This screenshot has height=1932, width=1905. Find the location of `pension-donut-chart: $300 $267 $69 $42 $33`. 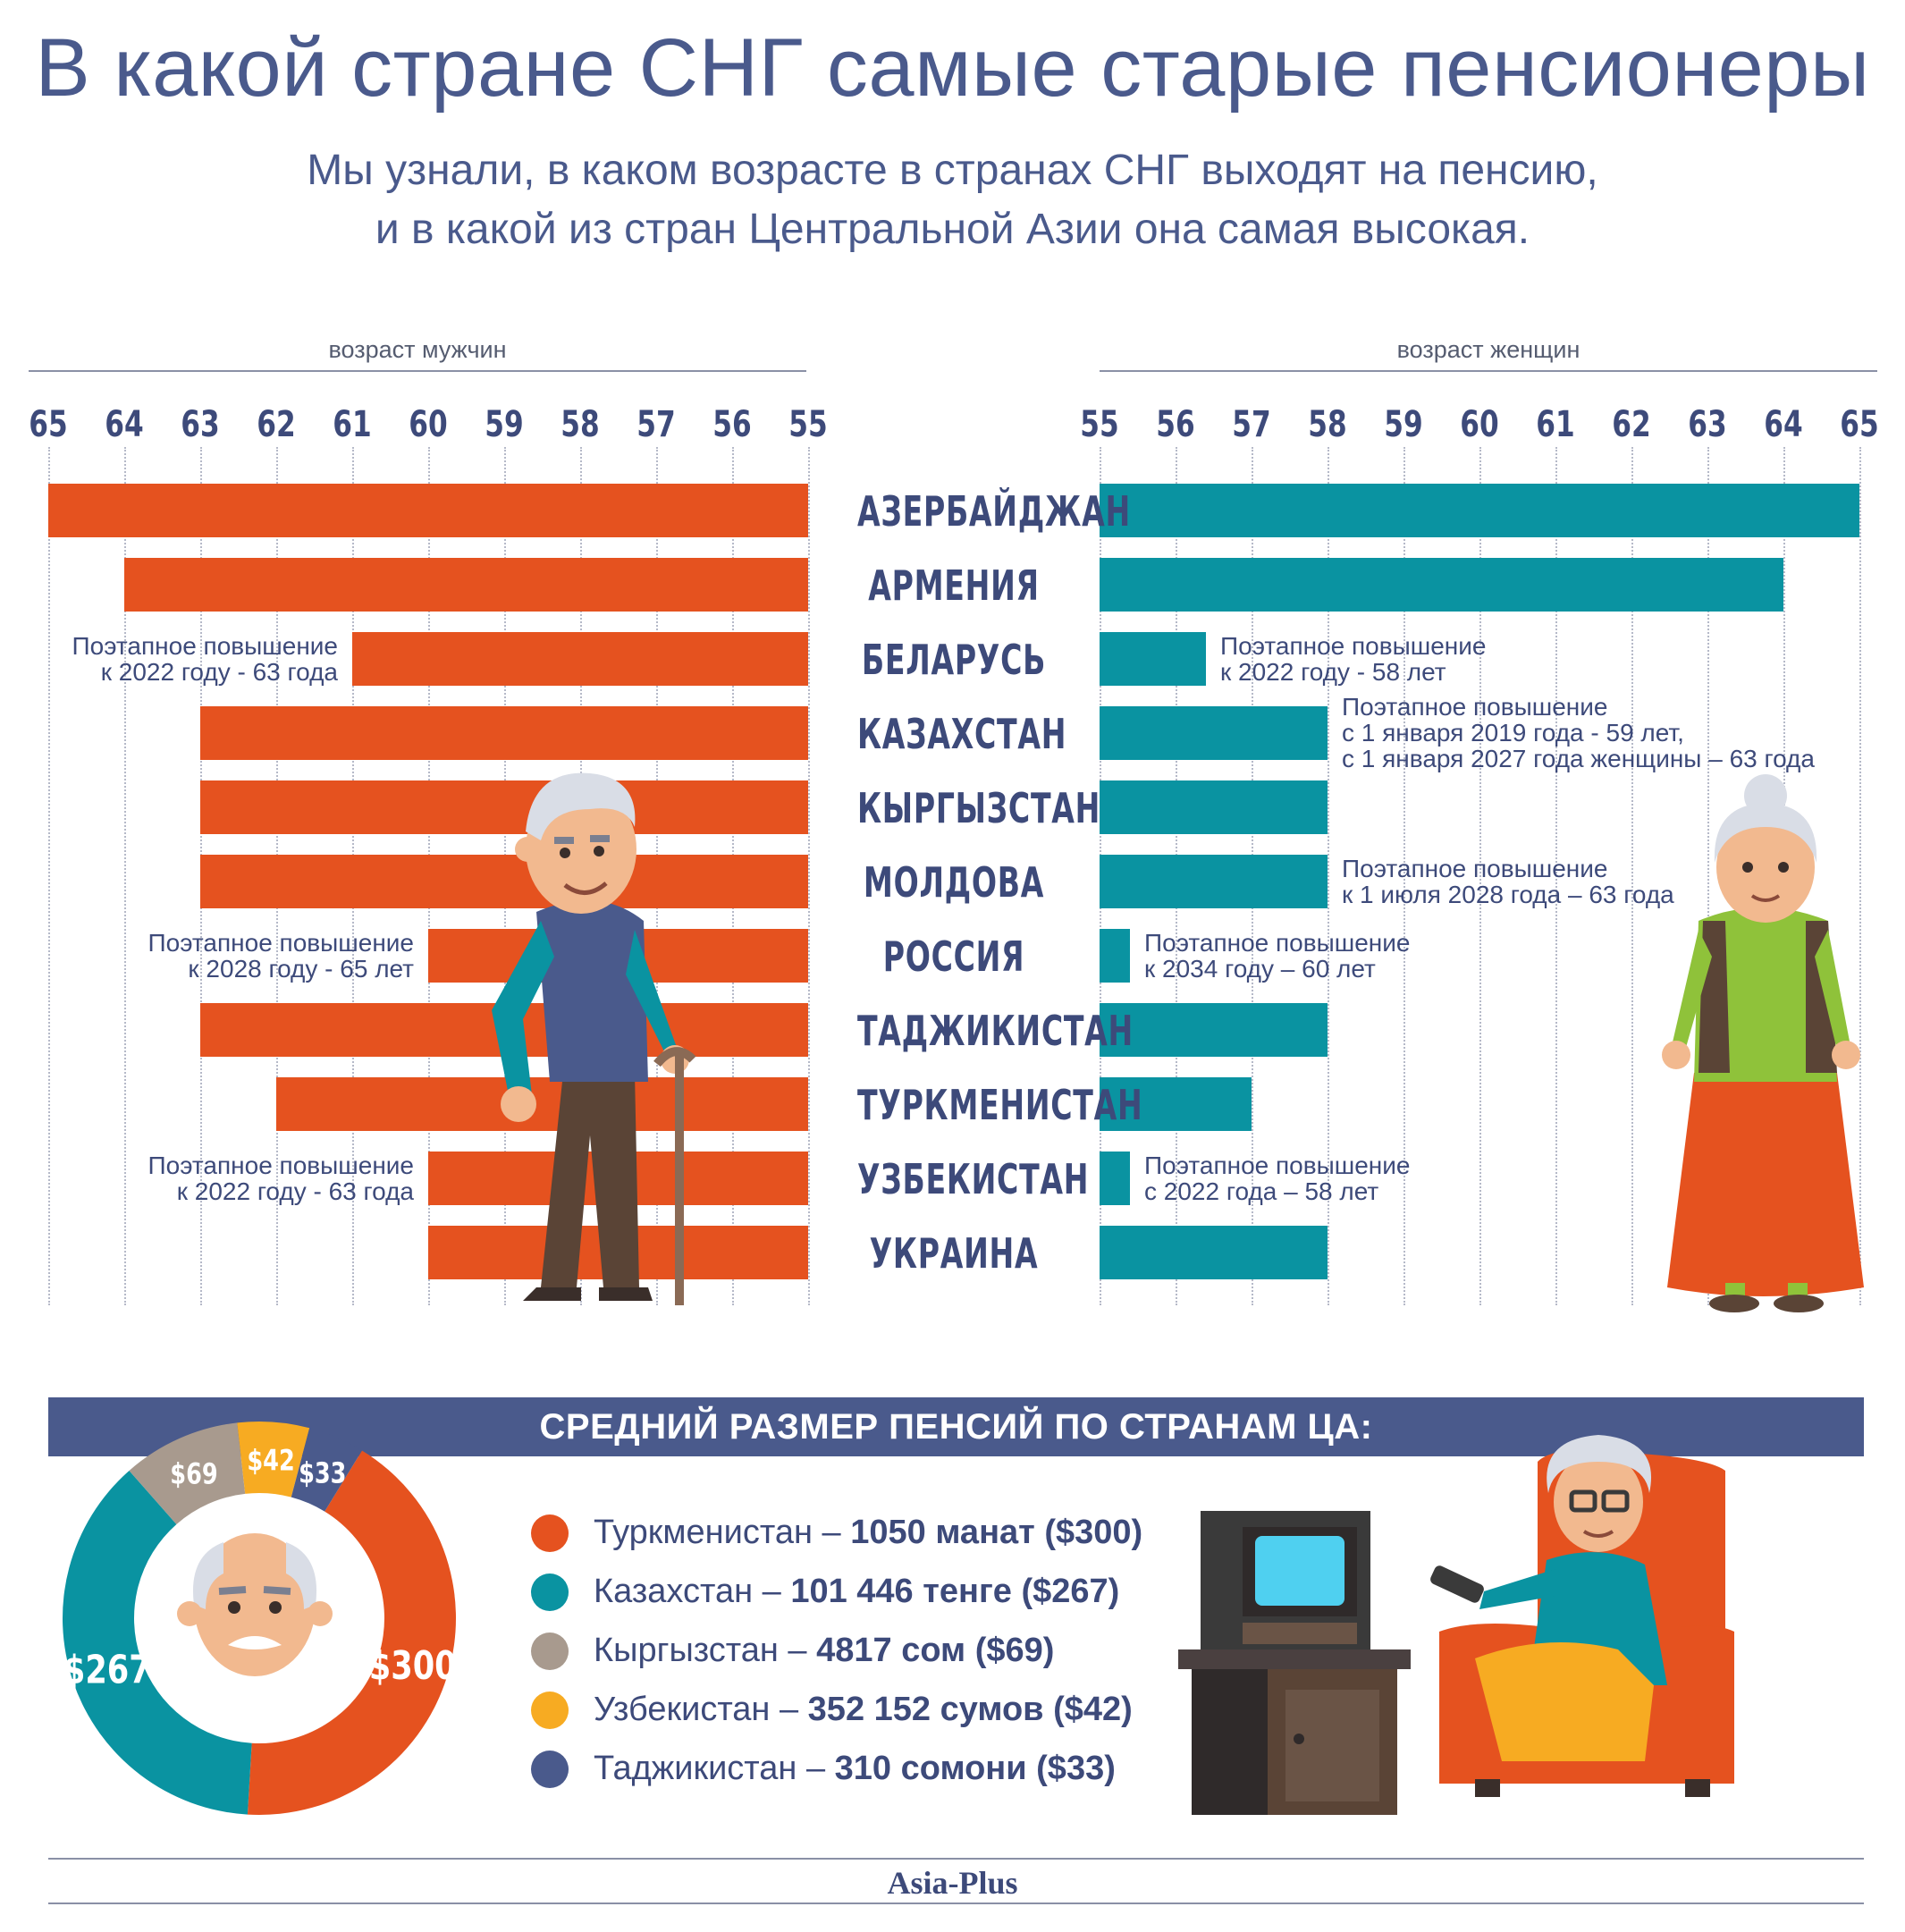

pension-donut-chart: $300 $267 $69 $42 $33 is located at coordinates (259, 1618).